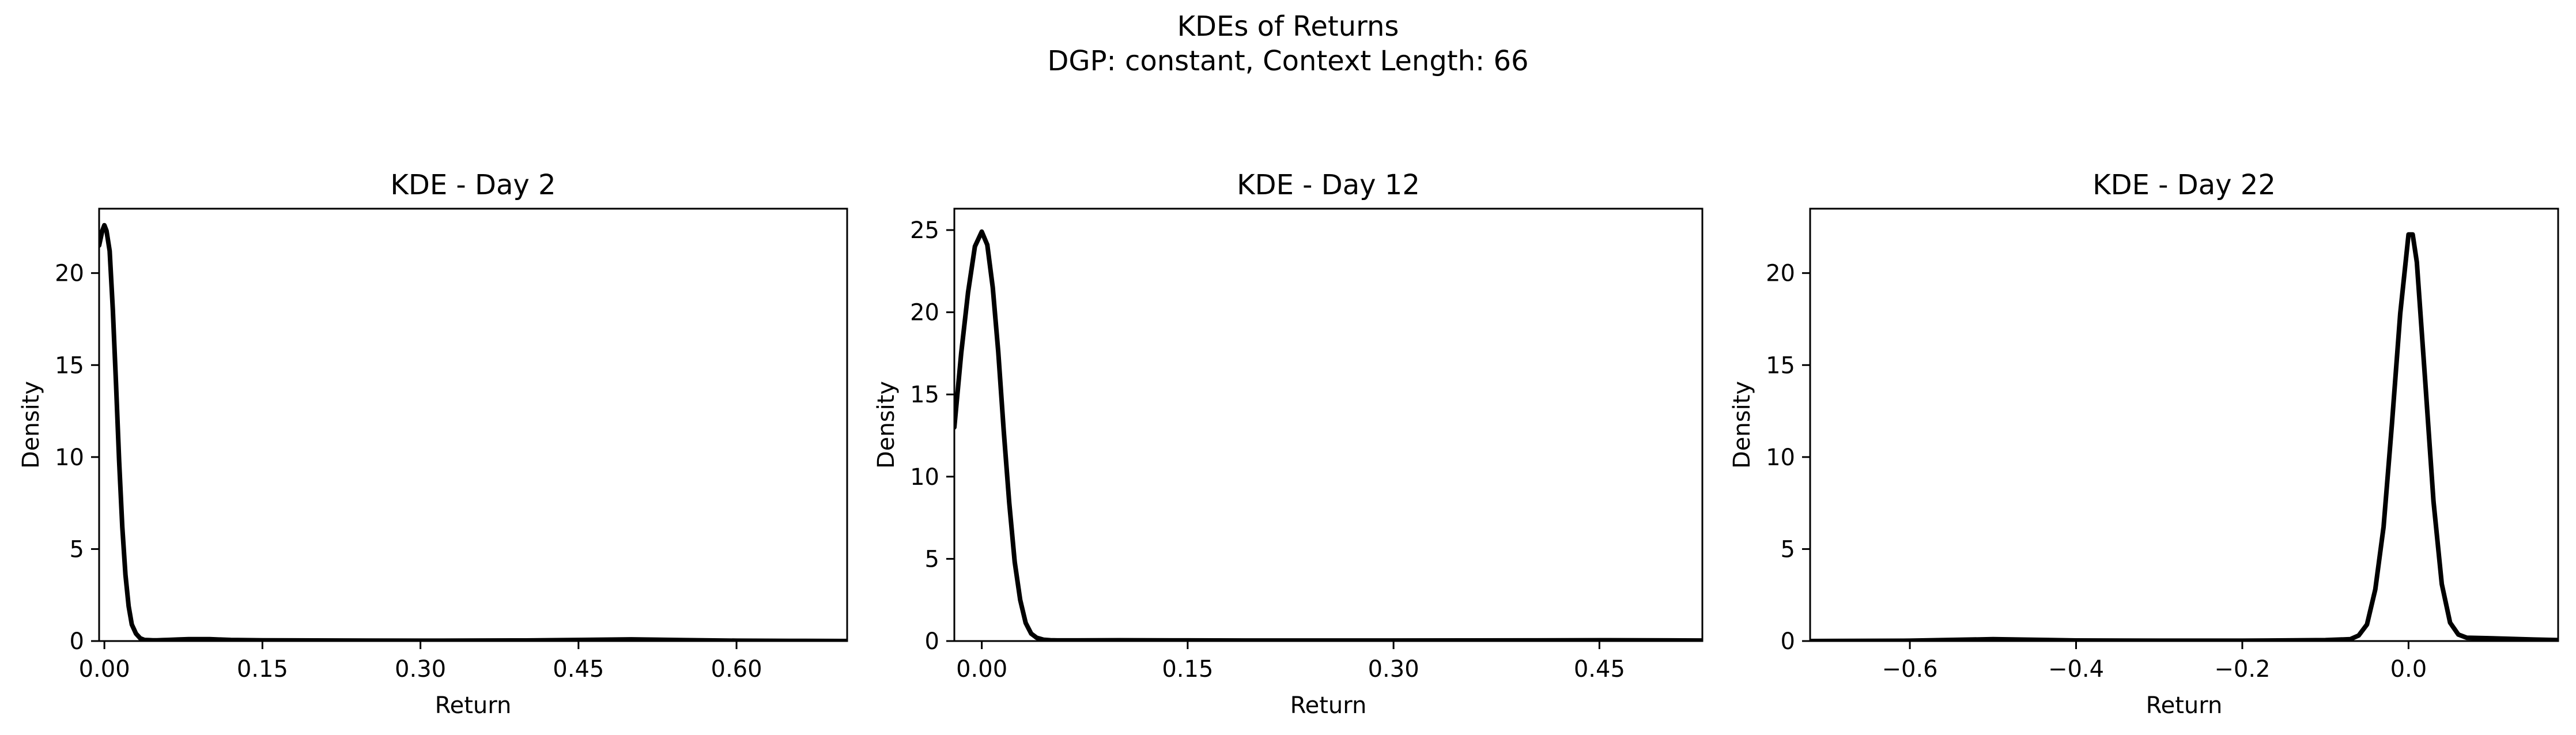 The height and width of the screenshot is (735, 2576). I want to click on x-tick-label: −0.2, so click(2242, 669).